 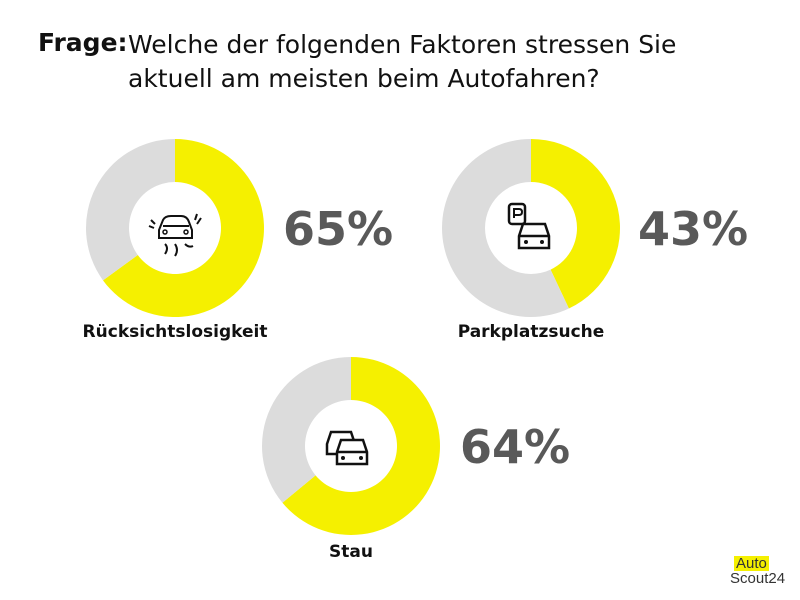 I want to click on percent-label-2: 43%, so click(x=693, y=229).